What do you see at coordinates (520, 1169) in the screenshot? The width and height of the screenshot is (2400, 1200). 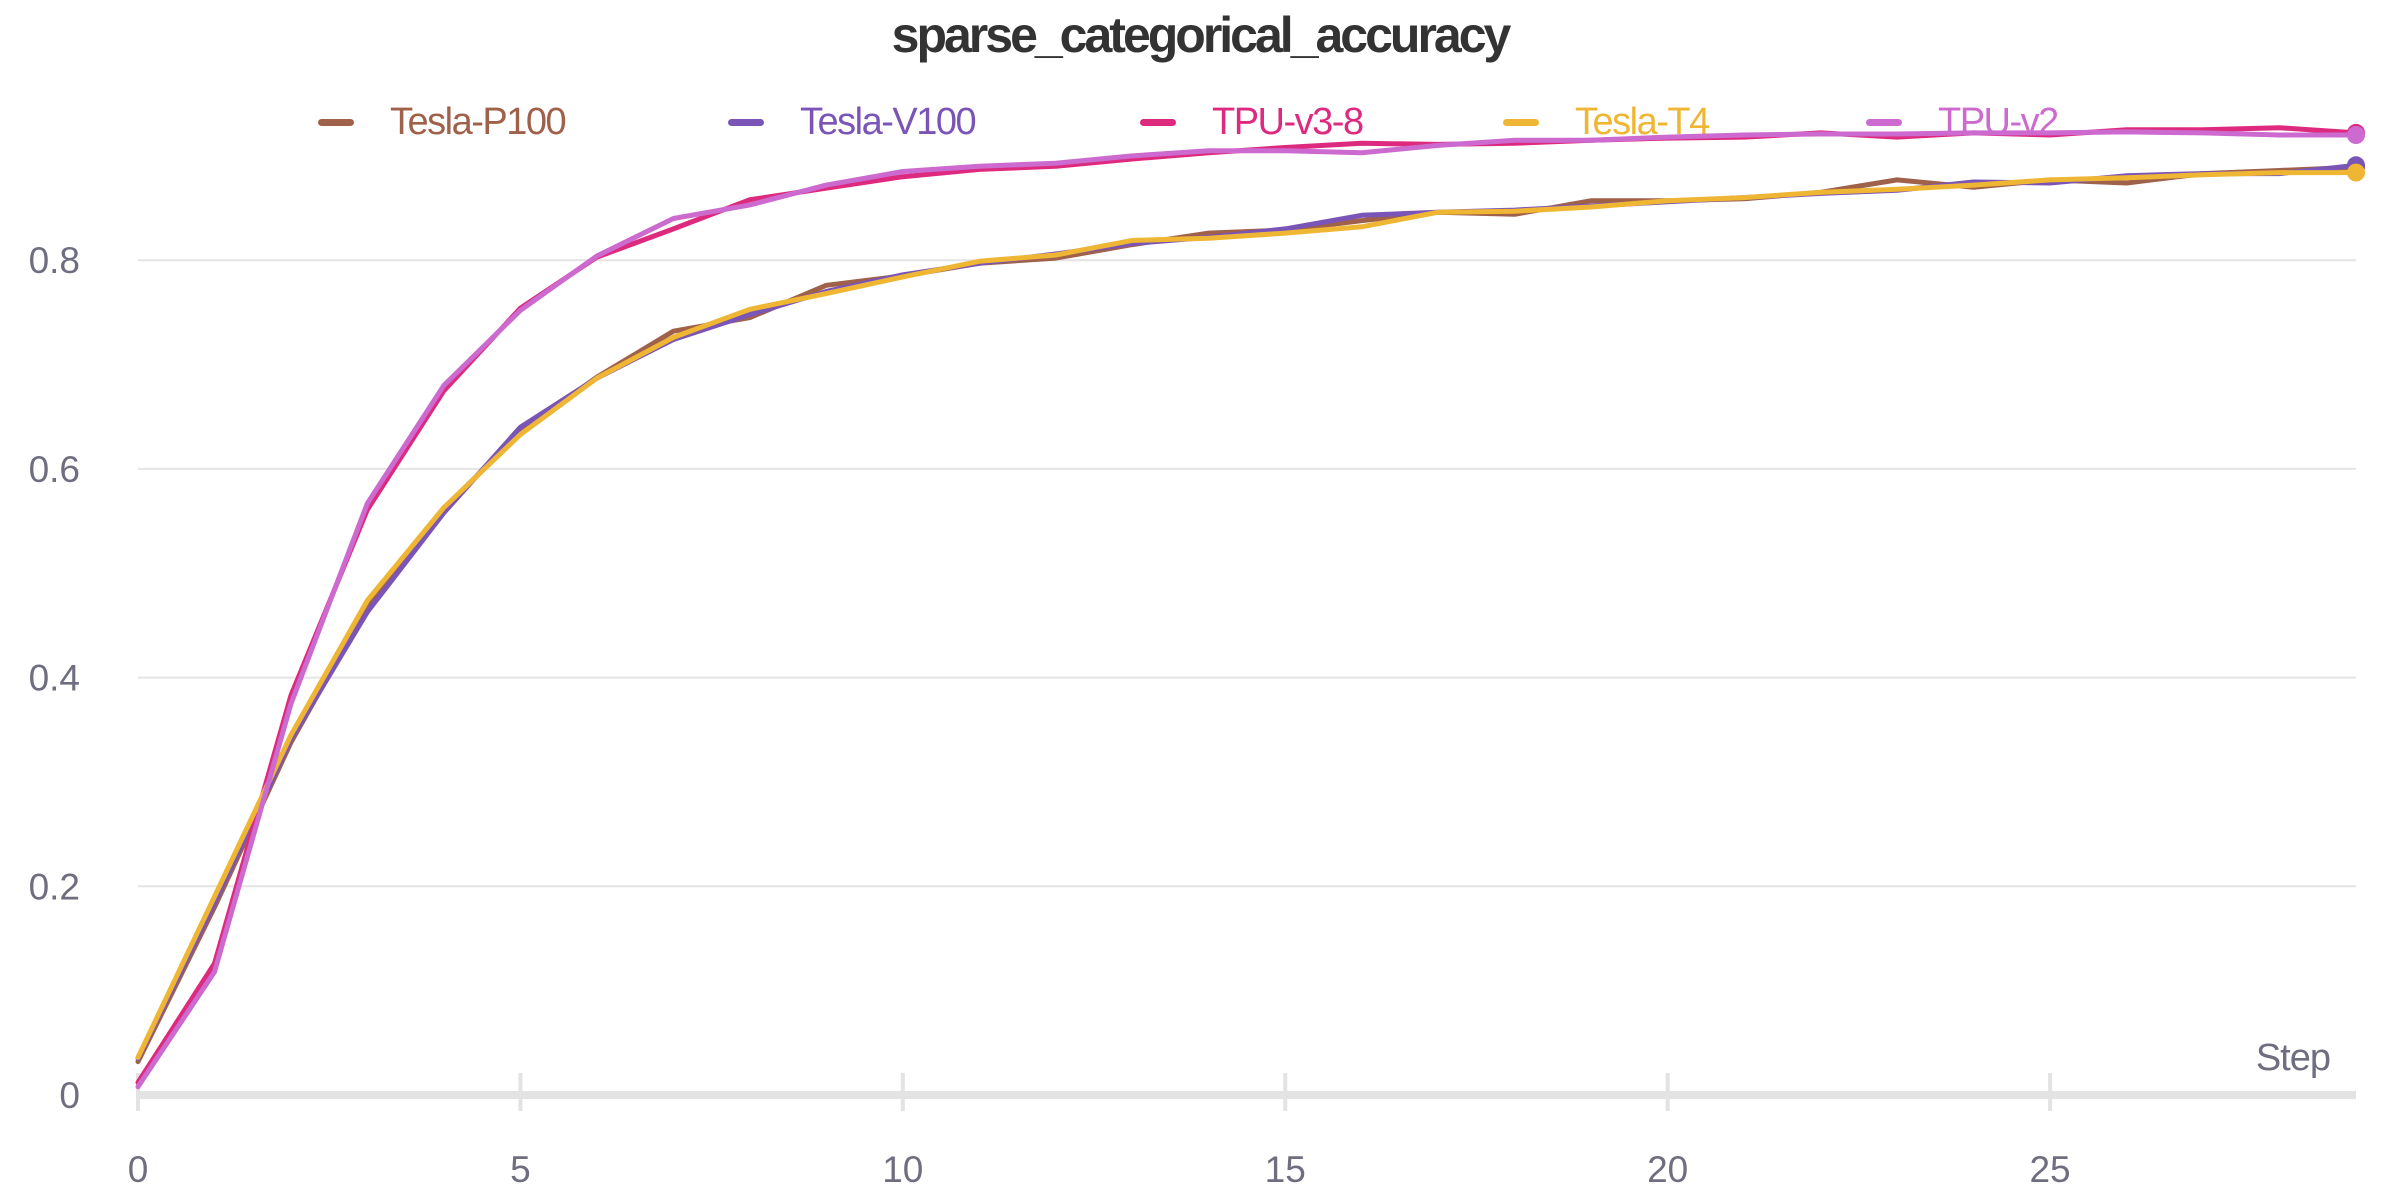 I see `x-tick-label: 5` at bounding box center [520, 1169].